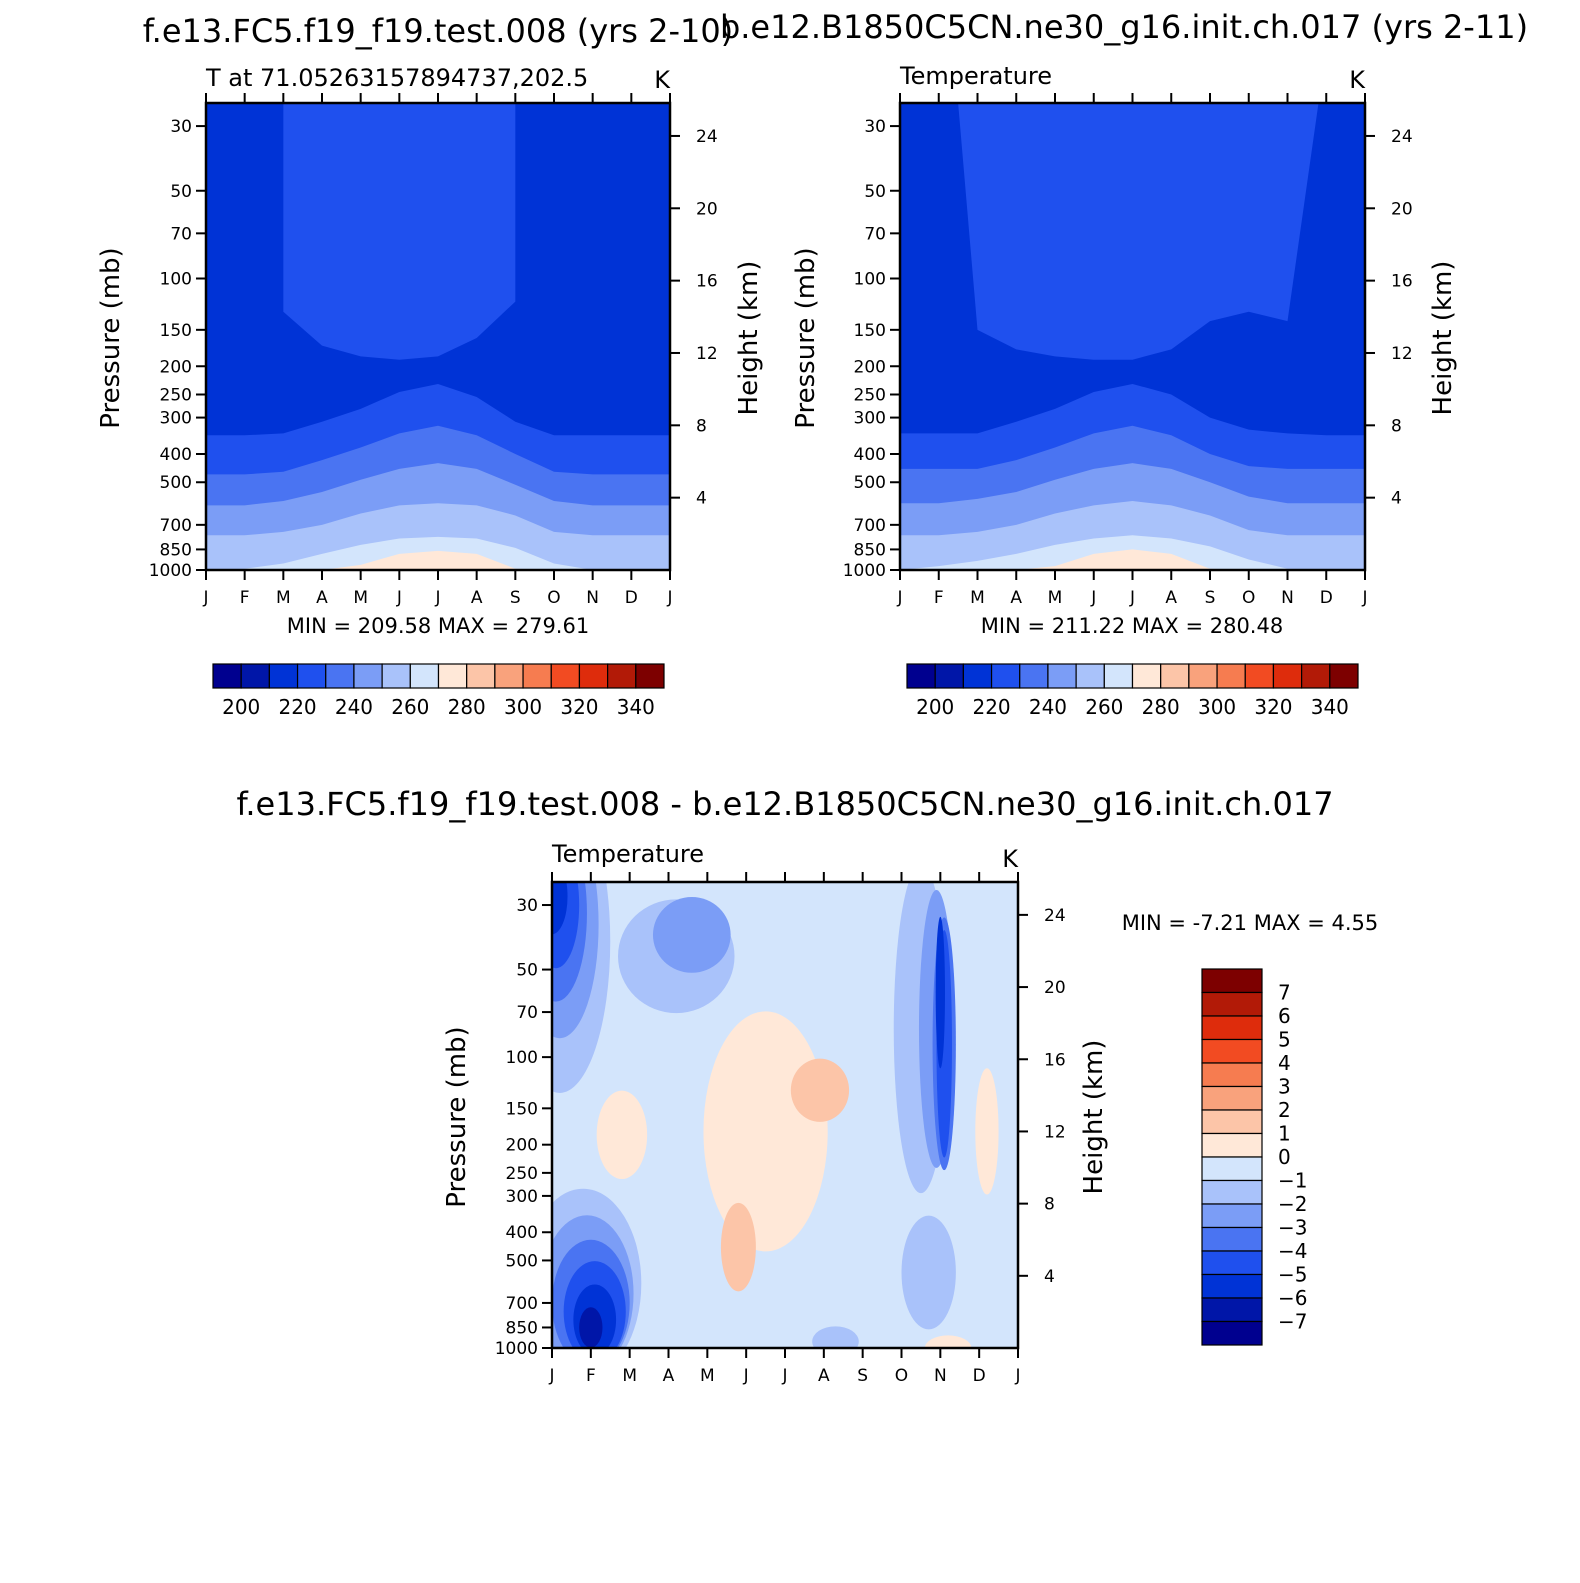 The width and height of the screenshot is (1580, 1583). Describe the element at coordinates (940, 1376) in the screenshot. I see `x-tick-label: N` at that location.